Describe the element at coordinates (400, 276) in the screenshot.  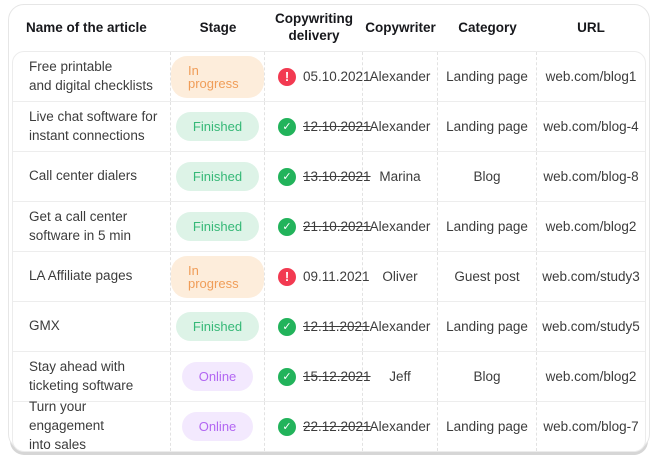
I see `copywriter-cell: Oliver` at that location.